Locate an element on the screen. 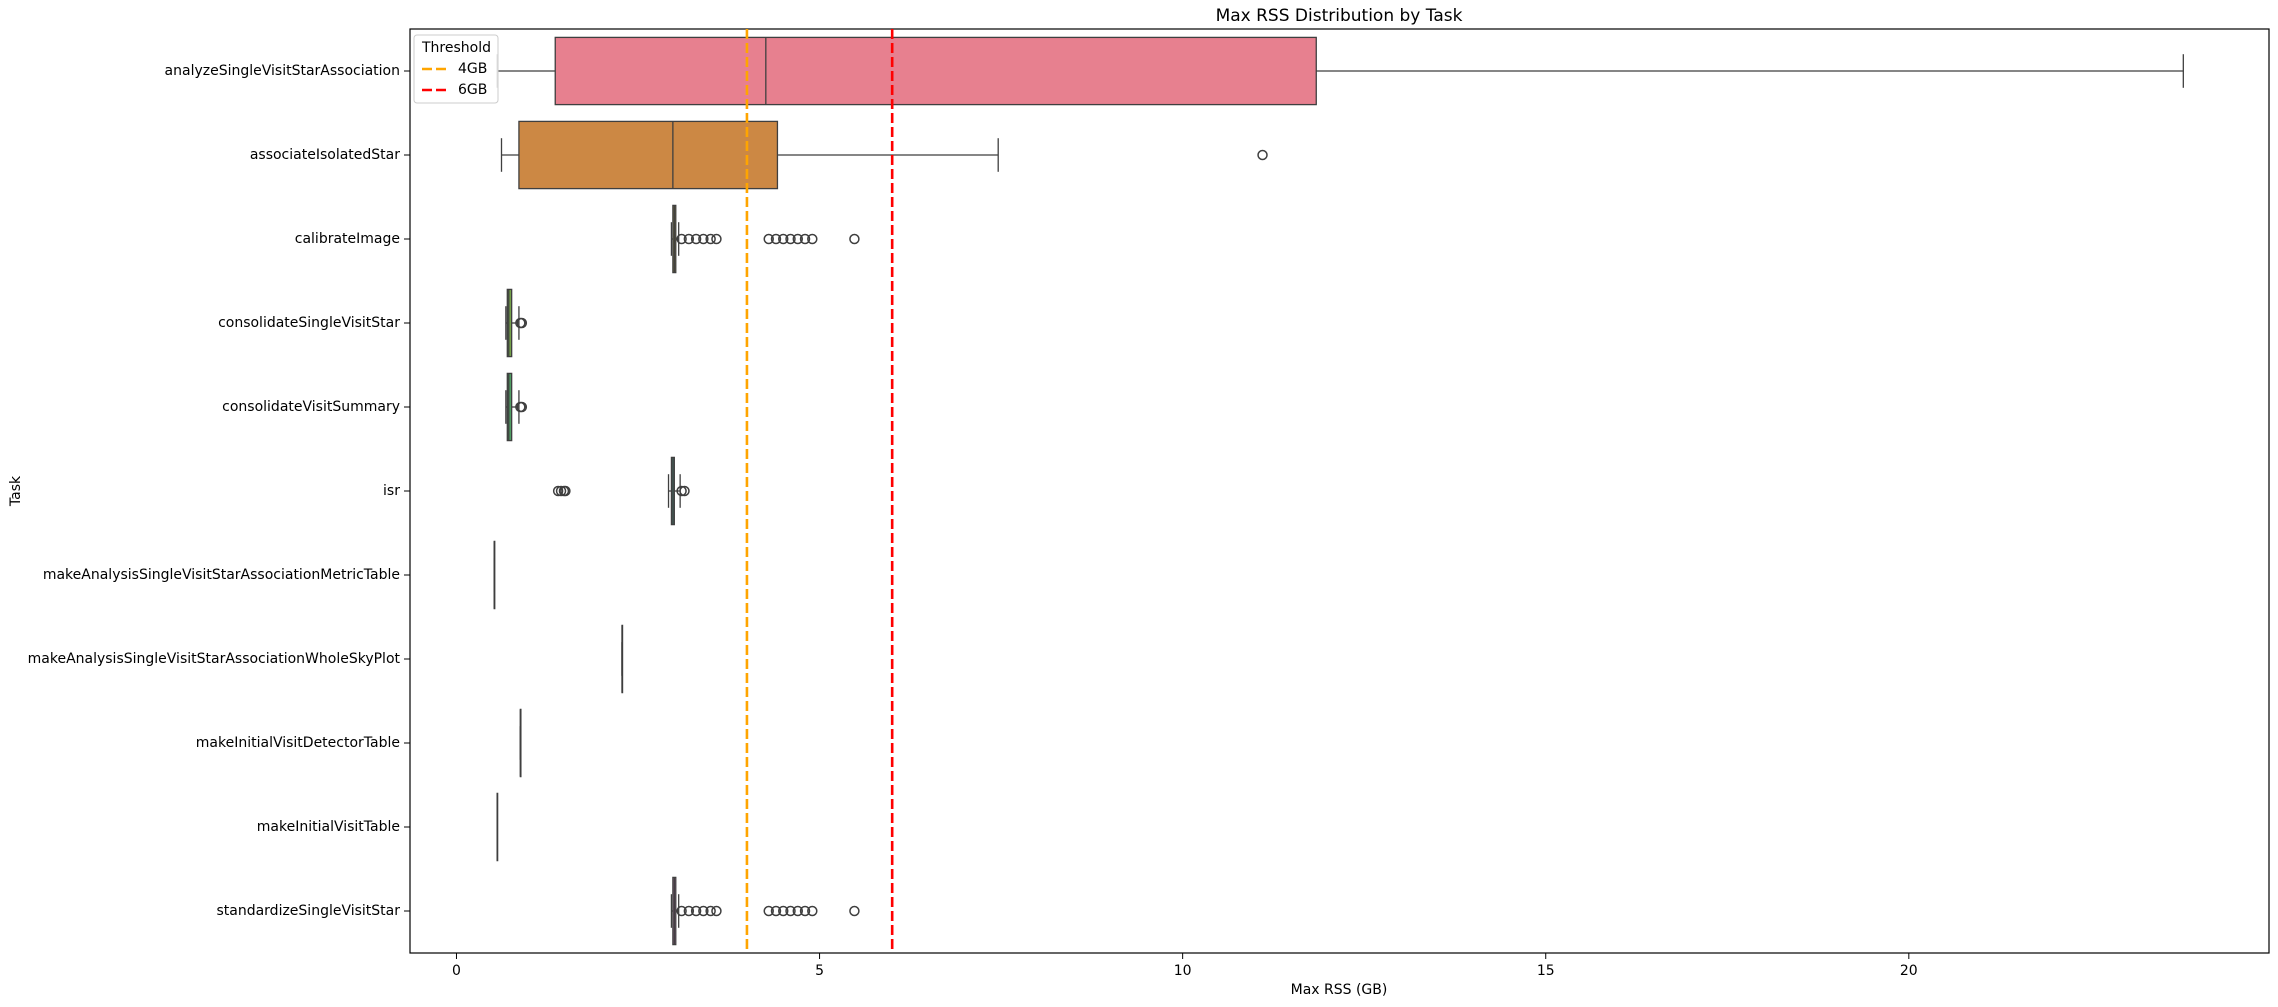  legend-label: 6GB is located at coordinates (472, 90).